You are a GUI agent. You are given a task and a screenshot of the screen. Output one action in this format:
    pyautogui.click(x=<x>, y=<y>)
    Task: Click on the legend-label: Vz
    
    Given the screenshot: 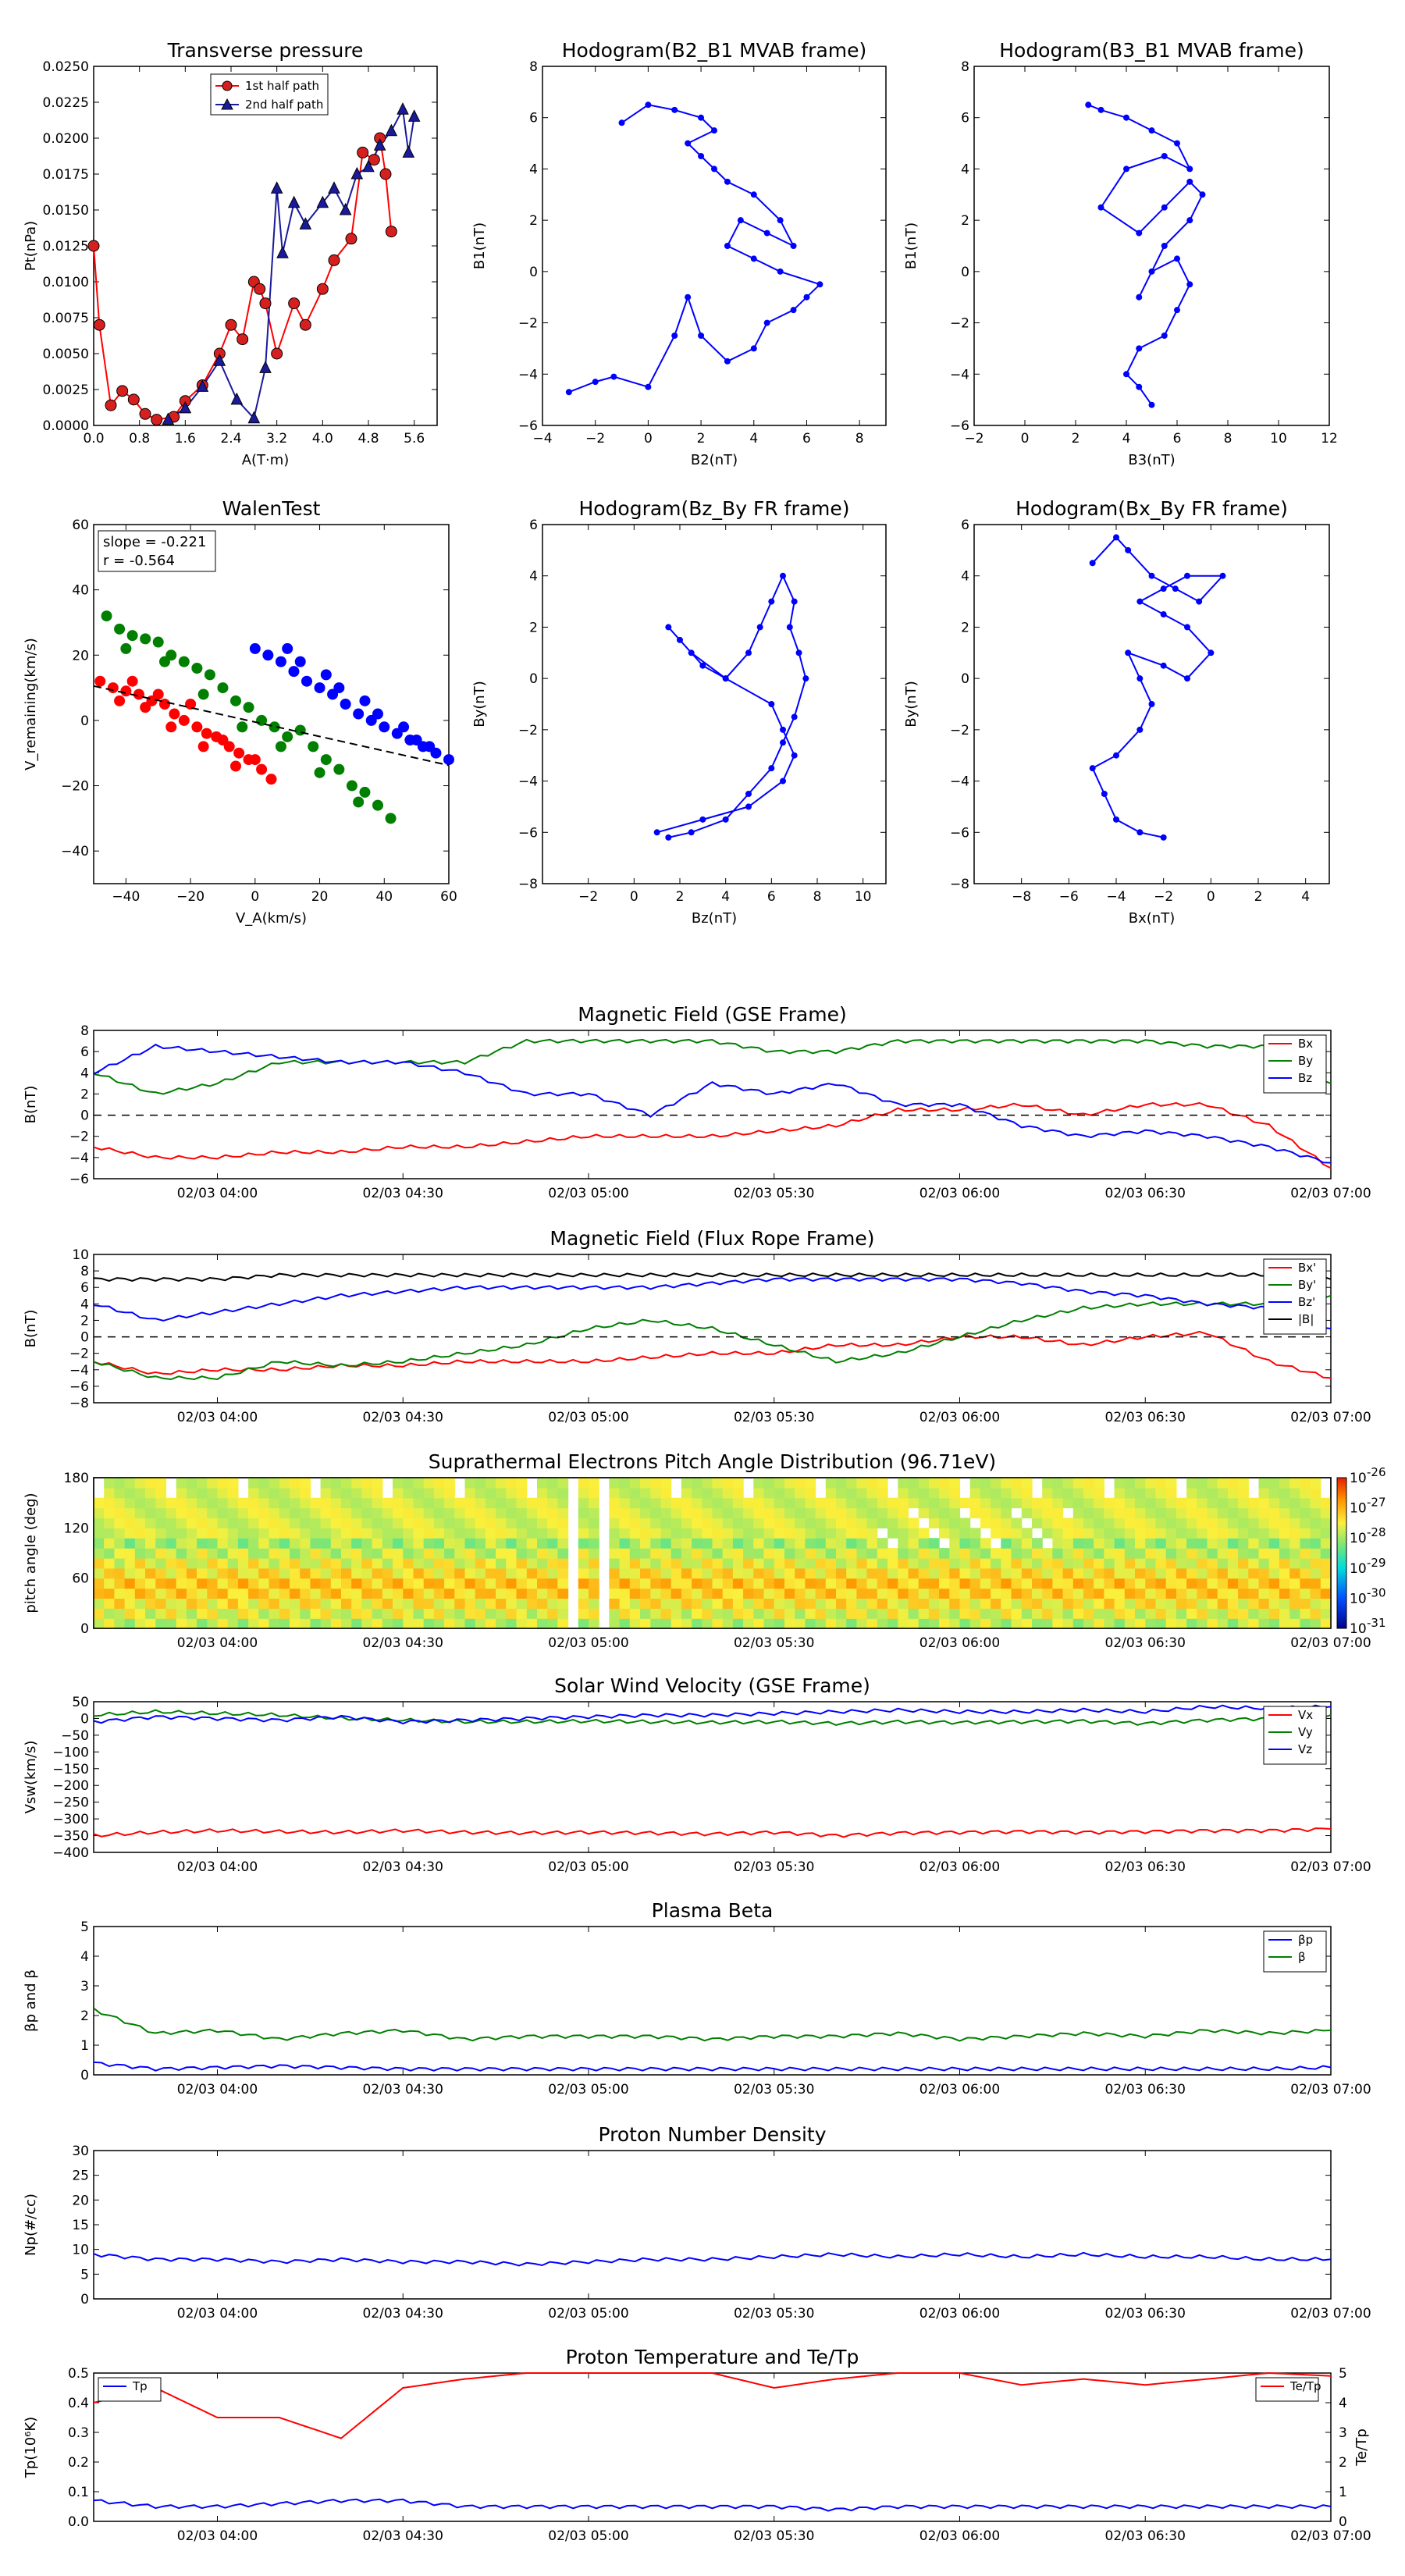 What is the action you would take?
    pyautogui.click(x=1305, y=1749)
    